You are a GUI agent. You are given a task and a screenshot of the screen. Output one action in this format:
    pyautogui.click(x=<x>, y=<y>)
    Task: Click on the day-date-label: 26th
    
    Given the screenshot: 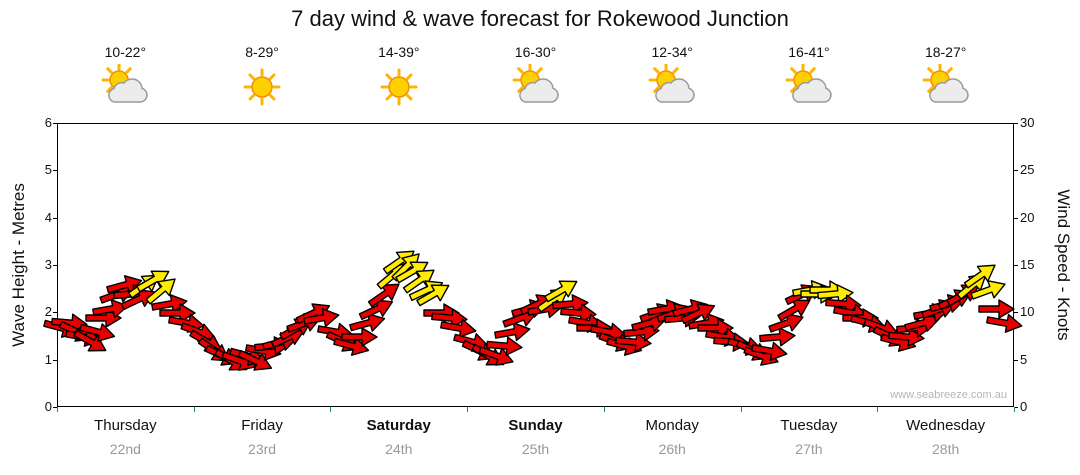 What is the action you would take?
    pyautogui.click(x=672, y=449)
    